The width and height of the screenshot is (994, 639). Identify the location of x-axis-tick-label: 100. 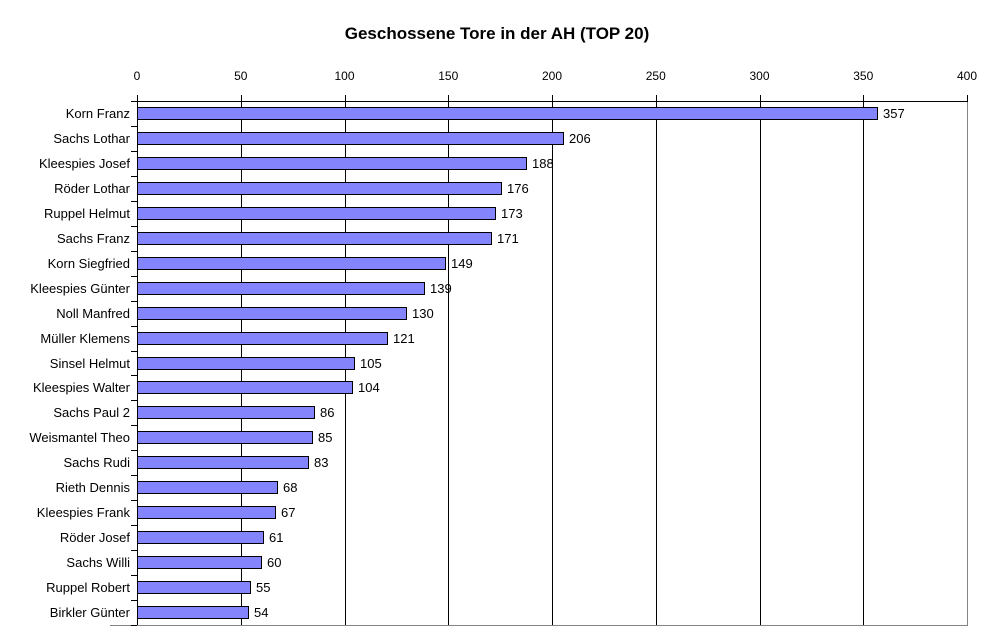
(344, 76).